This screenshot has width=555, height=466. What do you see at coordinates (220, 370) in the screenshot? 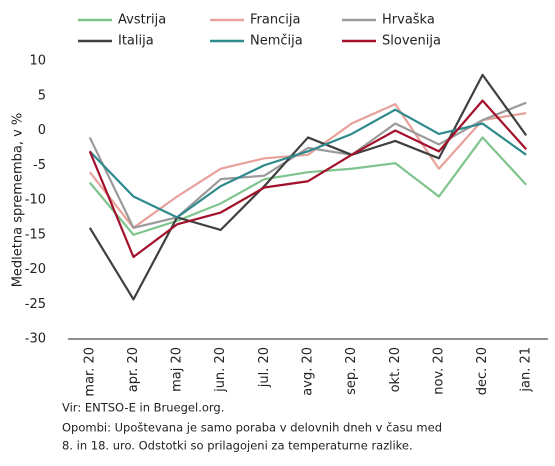
I see `x-tick-label: jun. 20` at bounding box center [220, 370].